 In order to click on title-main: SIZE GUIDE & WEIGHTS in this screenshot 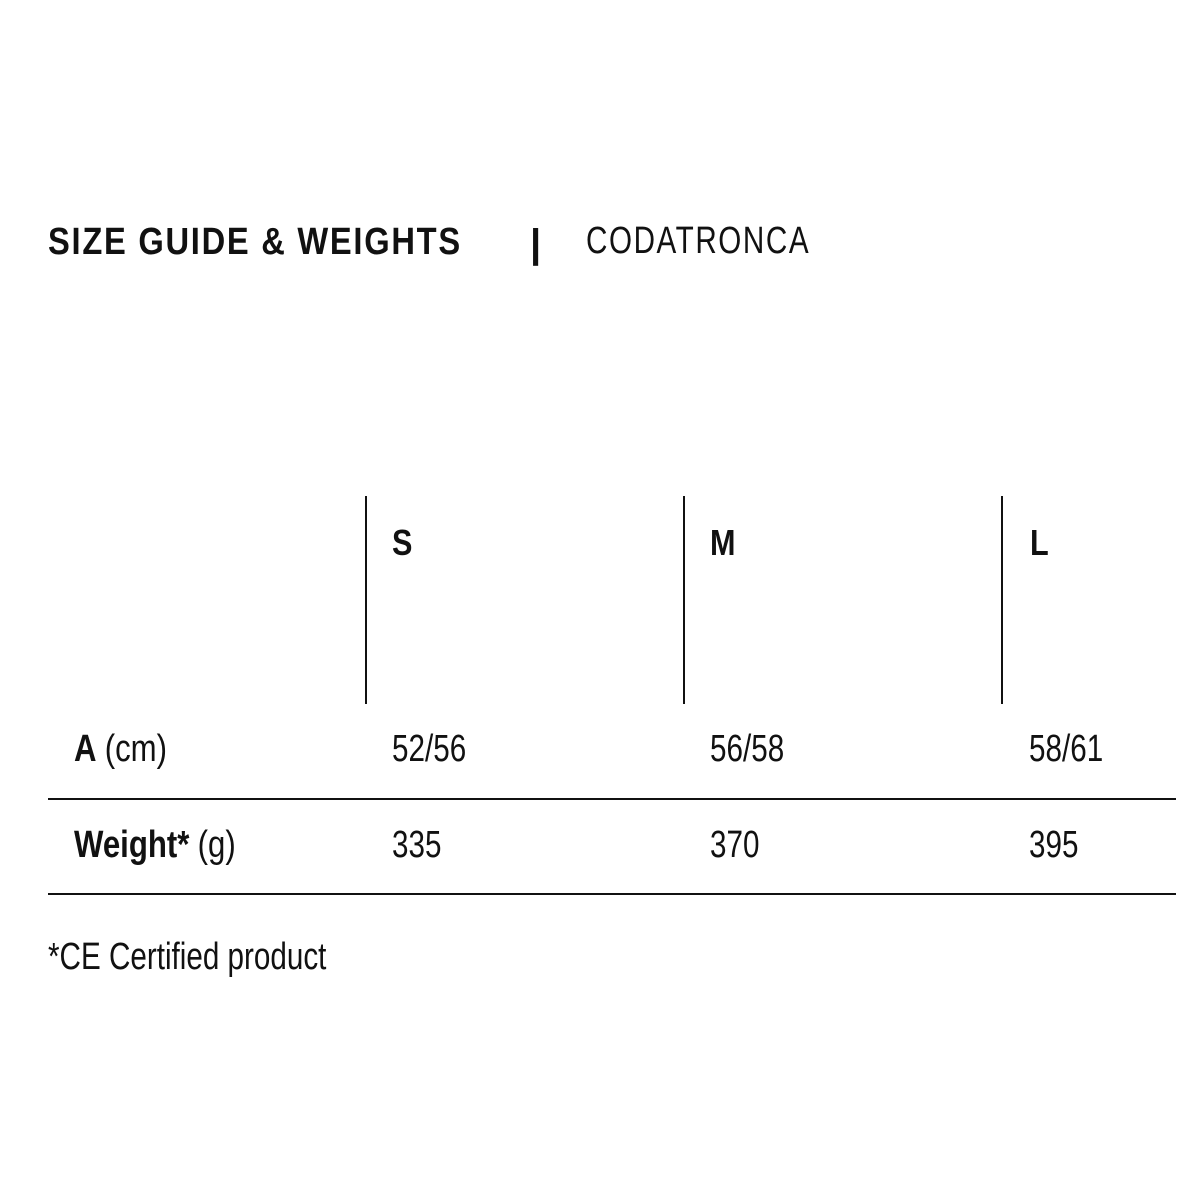, I will do `click(255, 241)`.